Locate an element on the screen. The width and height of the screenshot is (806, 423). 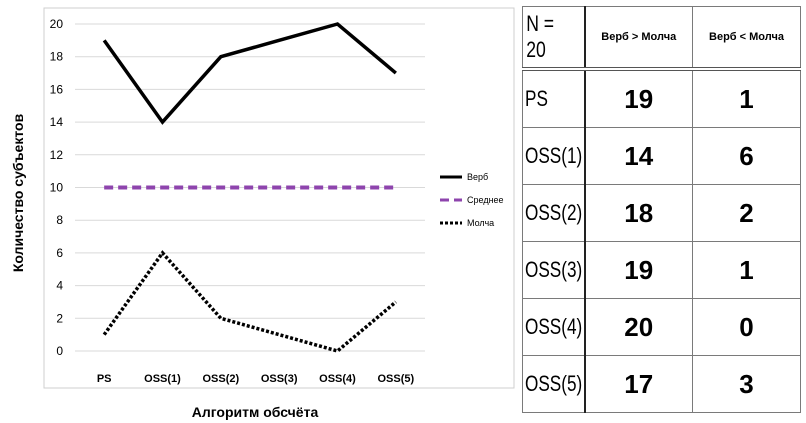
row-label: OSS(1) is located at coordinates (554, 156).